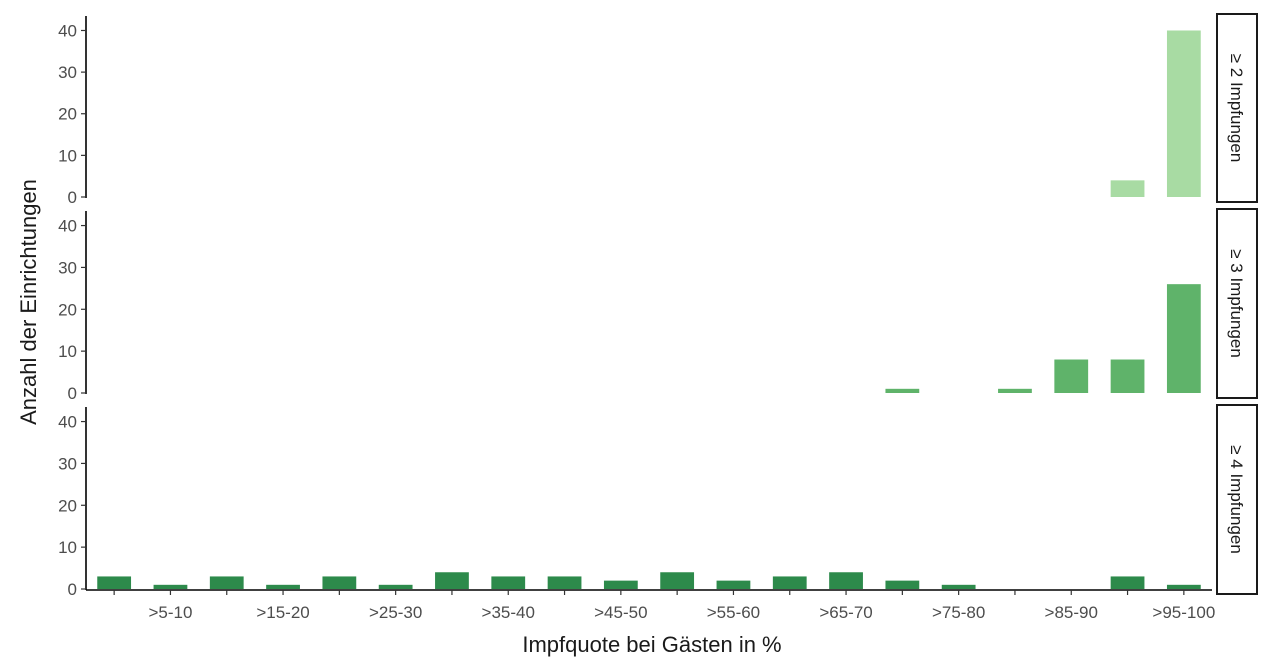 This screenshot has width=1265, height=661. I want to click on facet-strip: ≥ 3 Impfungen, so click(1237, 303).